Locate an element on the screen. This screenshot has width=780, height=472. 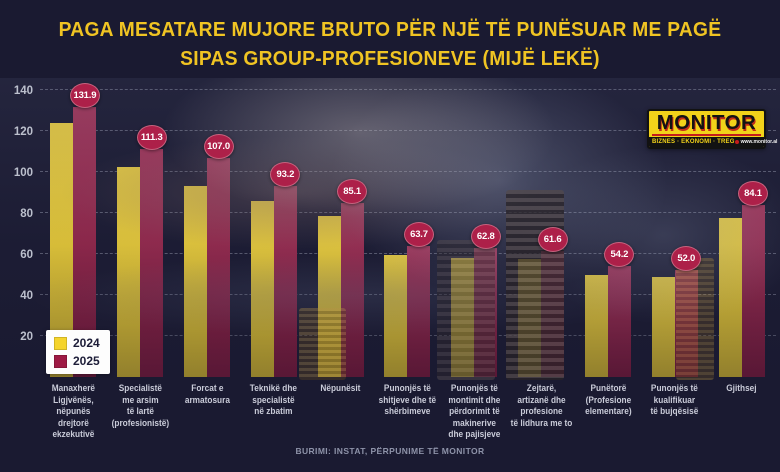
monitor-logo-site: www.monitor.al is located at coordinates (756, 142).